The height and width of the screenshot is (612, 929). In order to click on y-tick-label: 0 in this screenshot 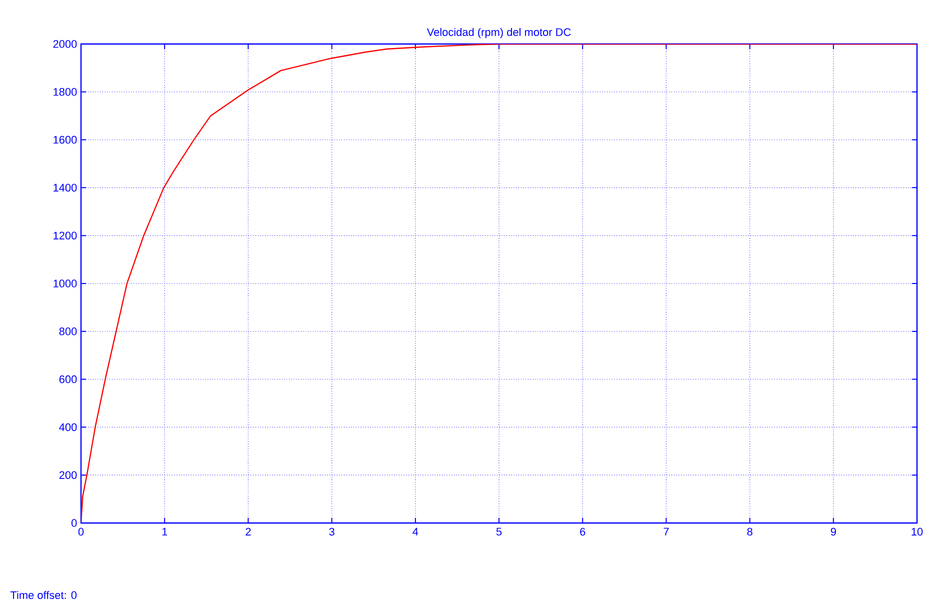, I will do `click(74, 523)`.